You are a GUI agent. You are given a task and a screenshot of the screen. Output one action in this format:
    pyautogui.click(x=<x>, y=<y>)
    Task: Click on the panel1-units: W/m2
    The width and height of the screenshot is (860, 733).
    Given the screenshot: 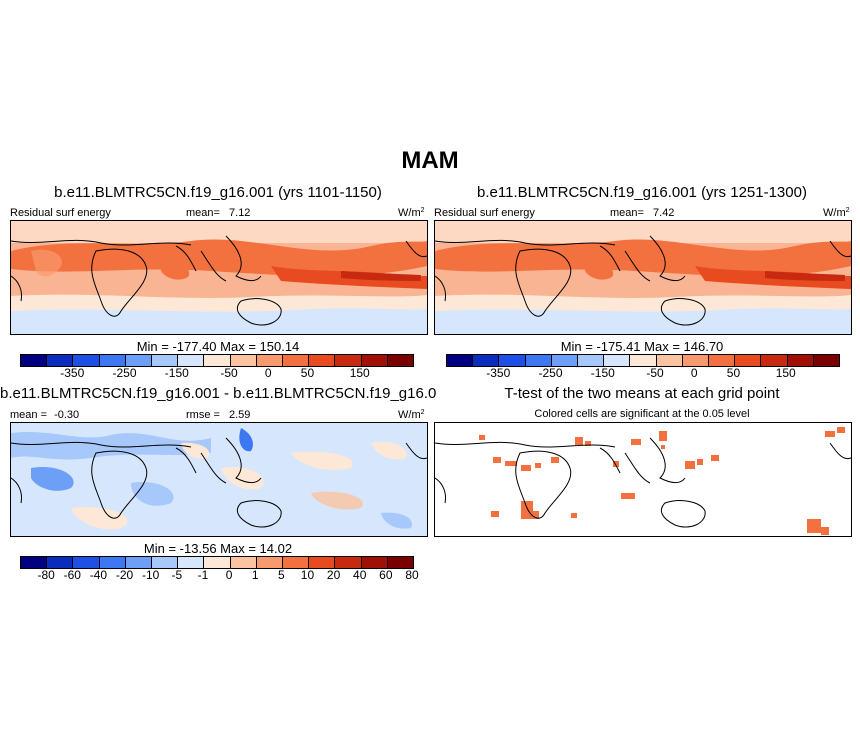 What is the action you would take?
    pyautogui.click(x=411, y=213)
    